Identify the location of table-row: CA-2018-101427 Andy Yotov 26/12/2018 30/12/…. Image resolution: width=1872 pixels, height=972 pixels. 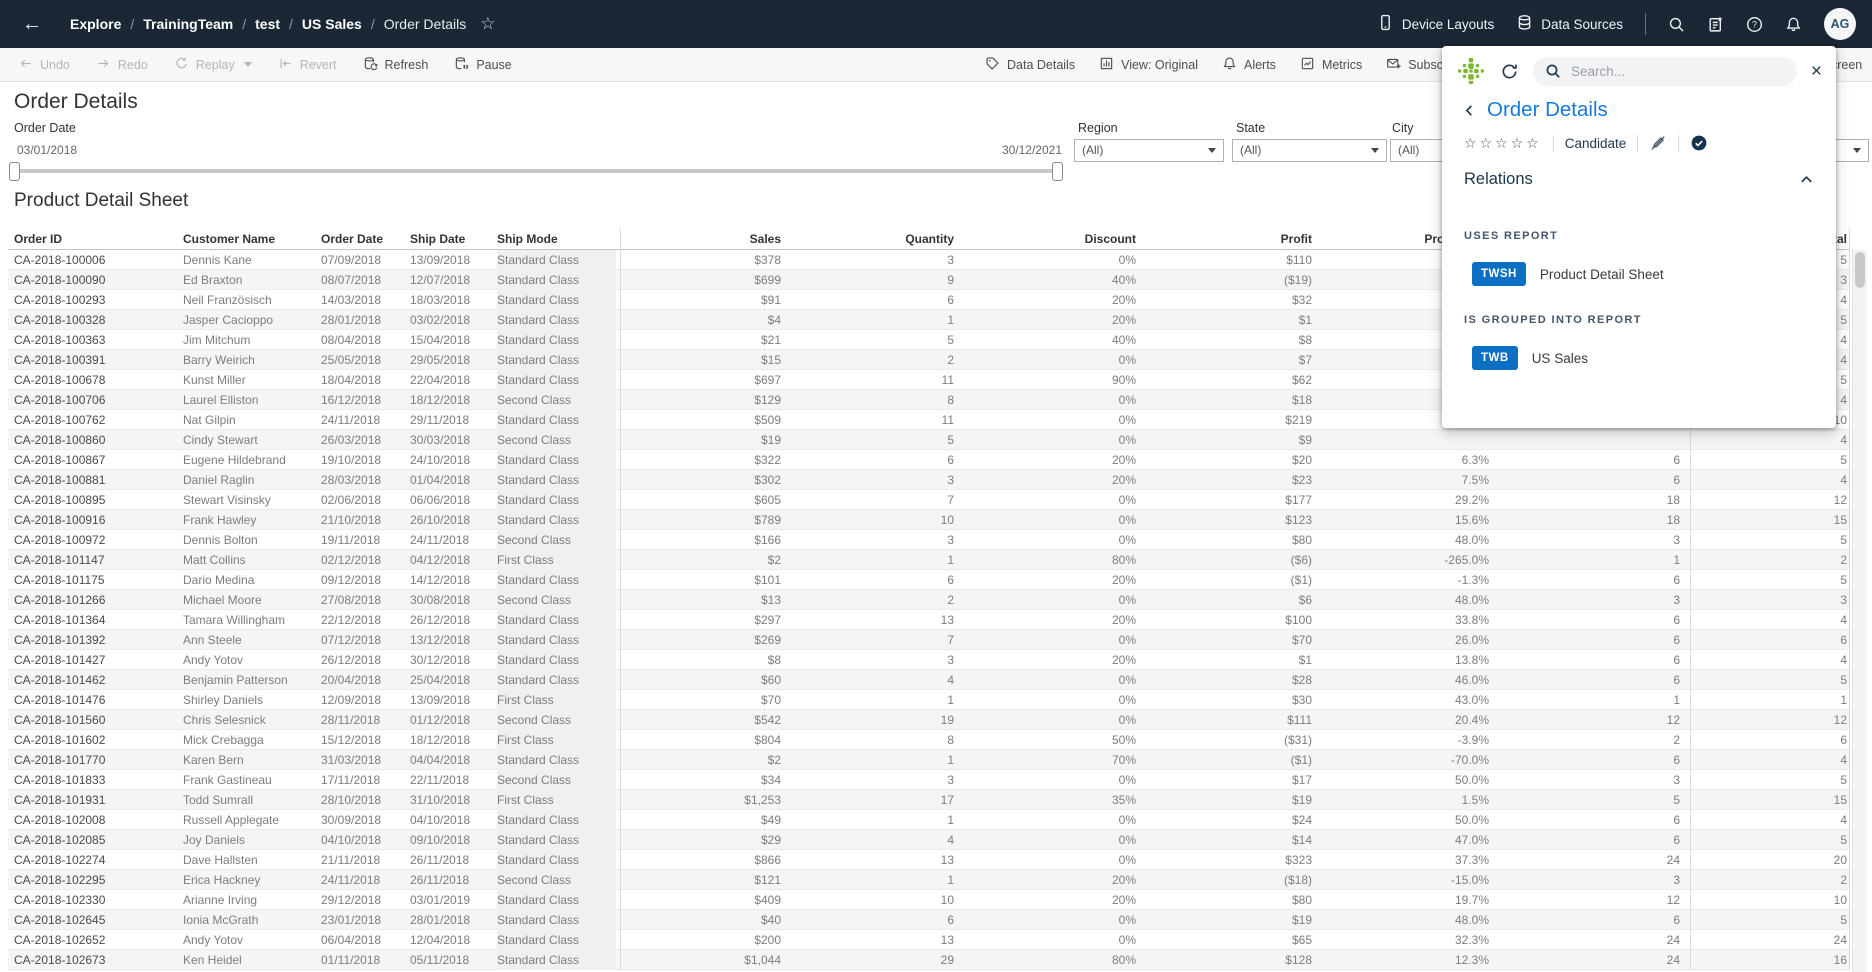
(928, 660).